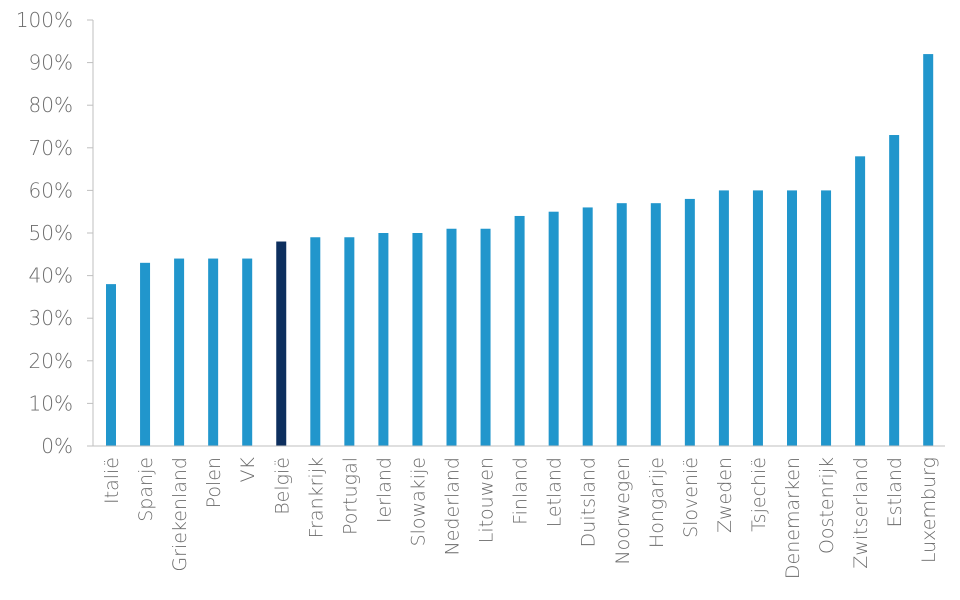 The height and width of the screenshot is (600, 960). What do you see at coordinates (929, 510) in the screenshot?
I see `x-category-label: Luxemburg` at bounding box center [929, 510].